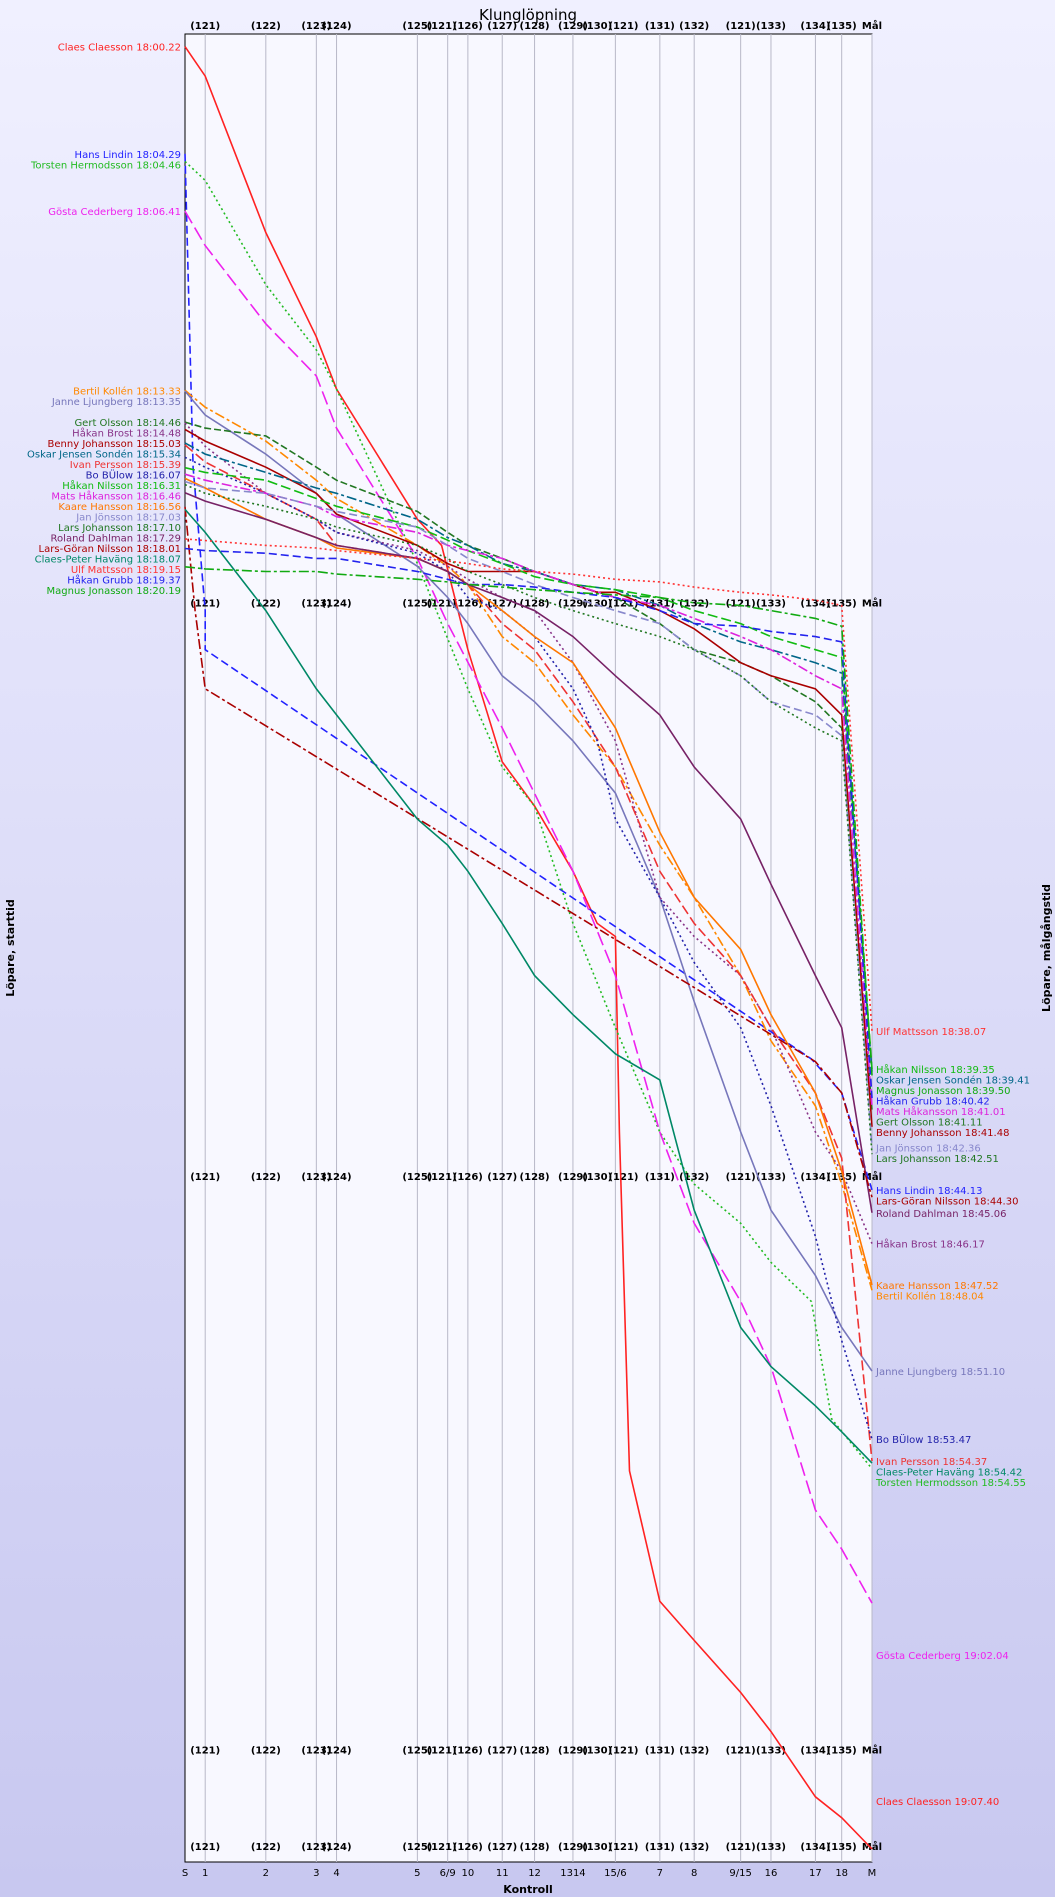 The image size is (1055, 1897). What do you see at coordinates (158, 465) in the screenshot?
I see `start-time: 18:15.39` at bounding box center [158, 465].